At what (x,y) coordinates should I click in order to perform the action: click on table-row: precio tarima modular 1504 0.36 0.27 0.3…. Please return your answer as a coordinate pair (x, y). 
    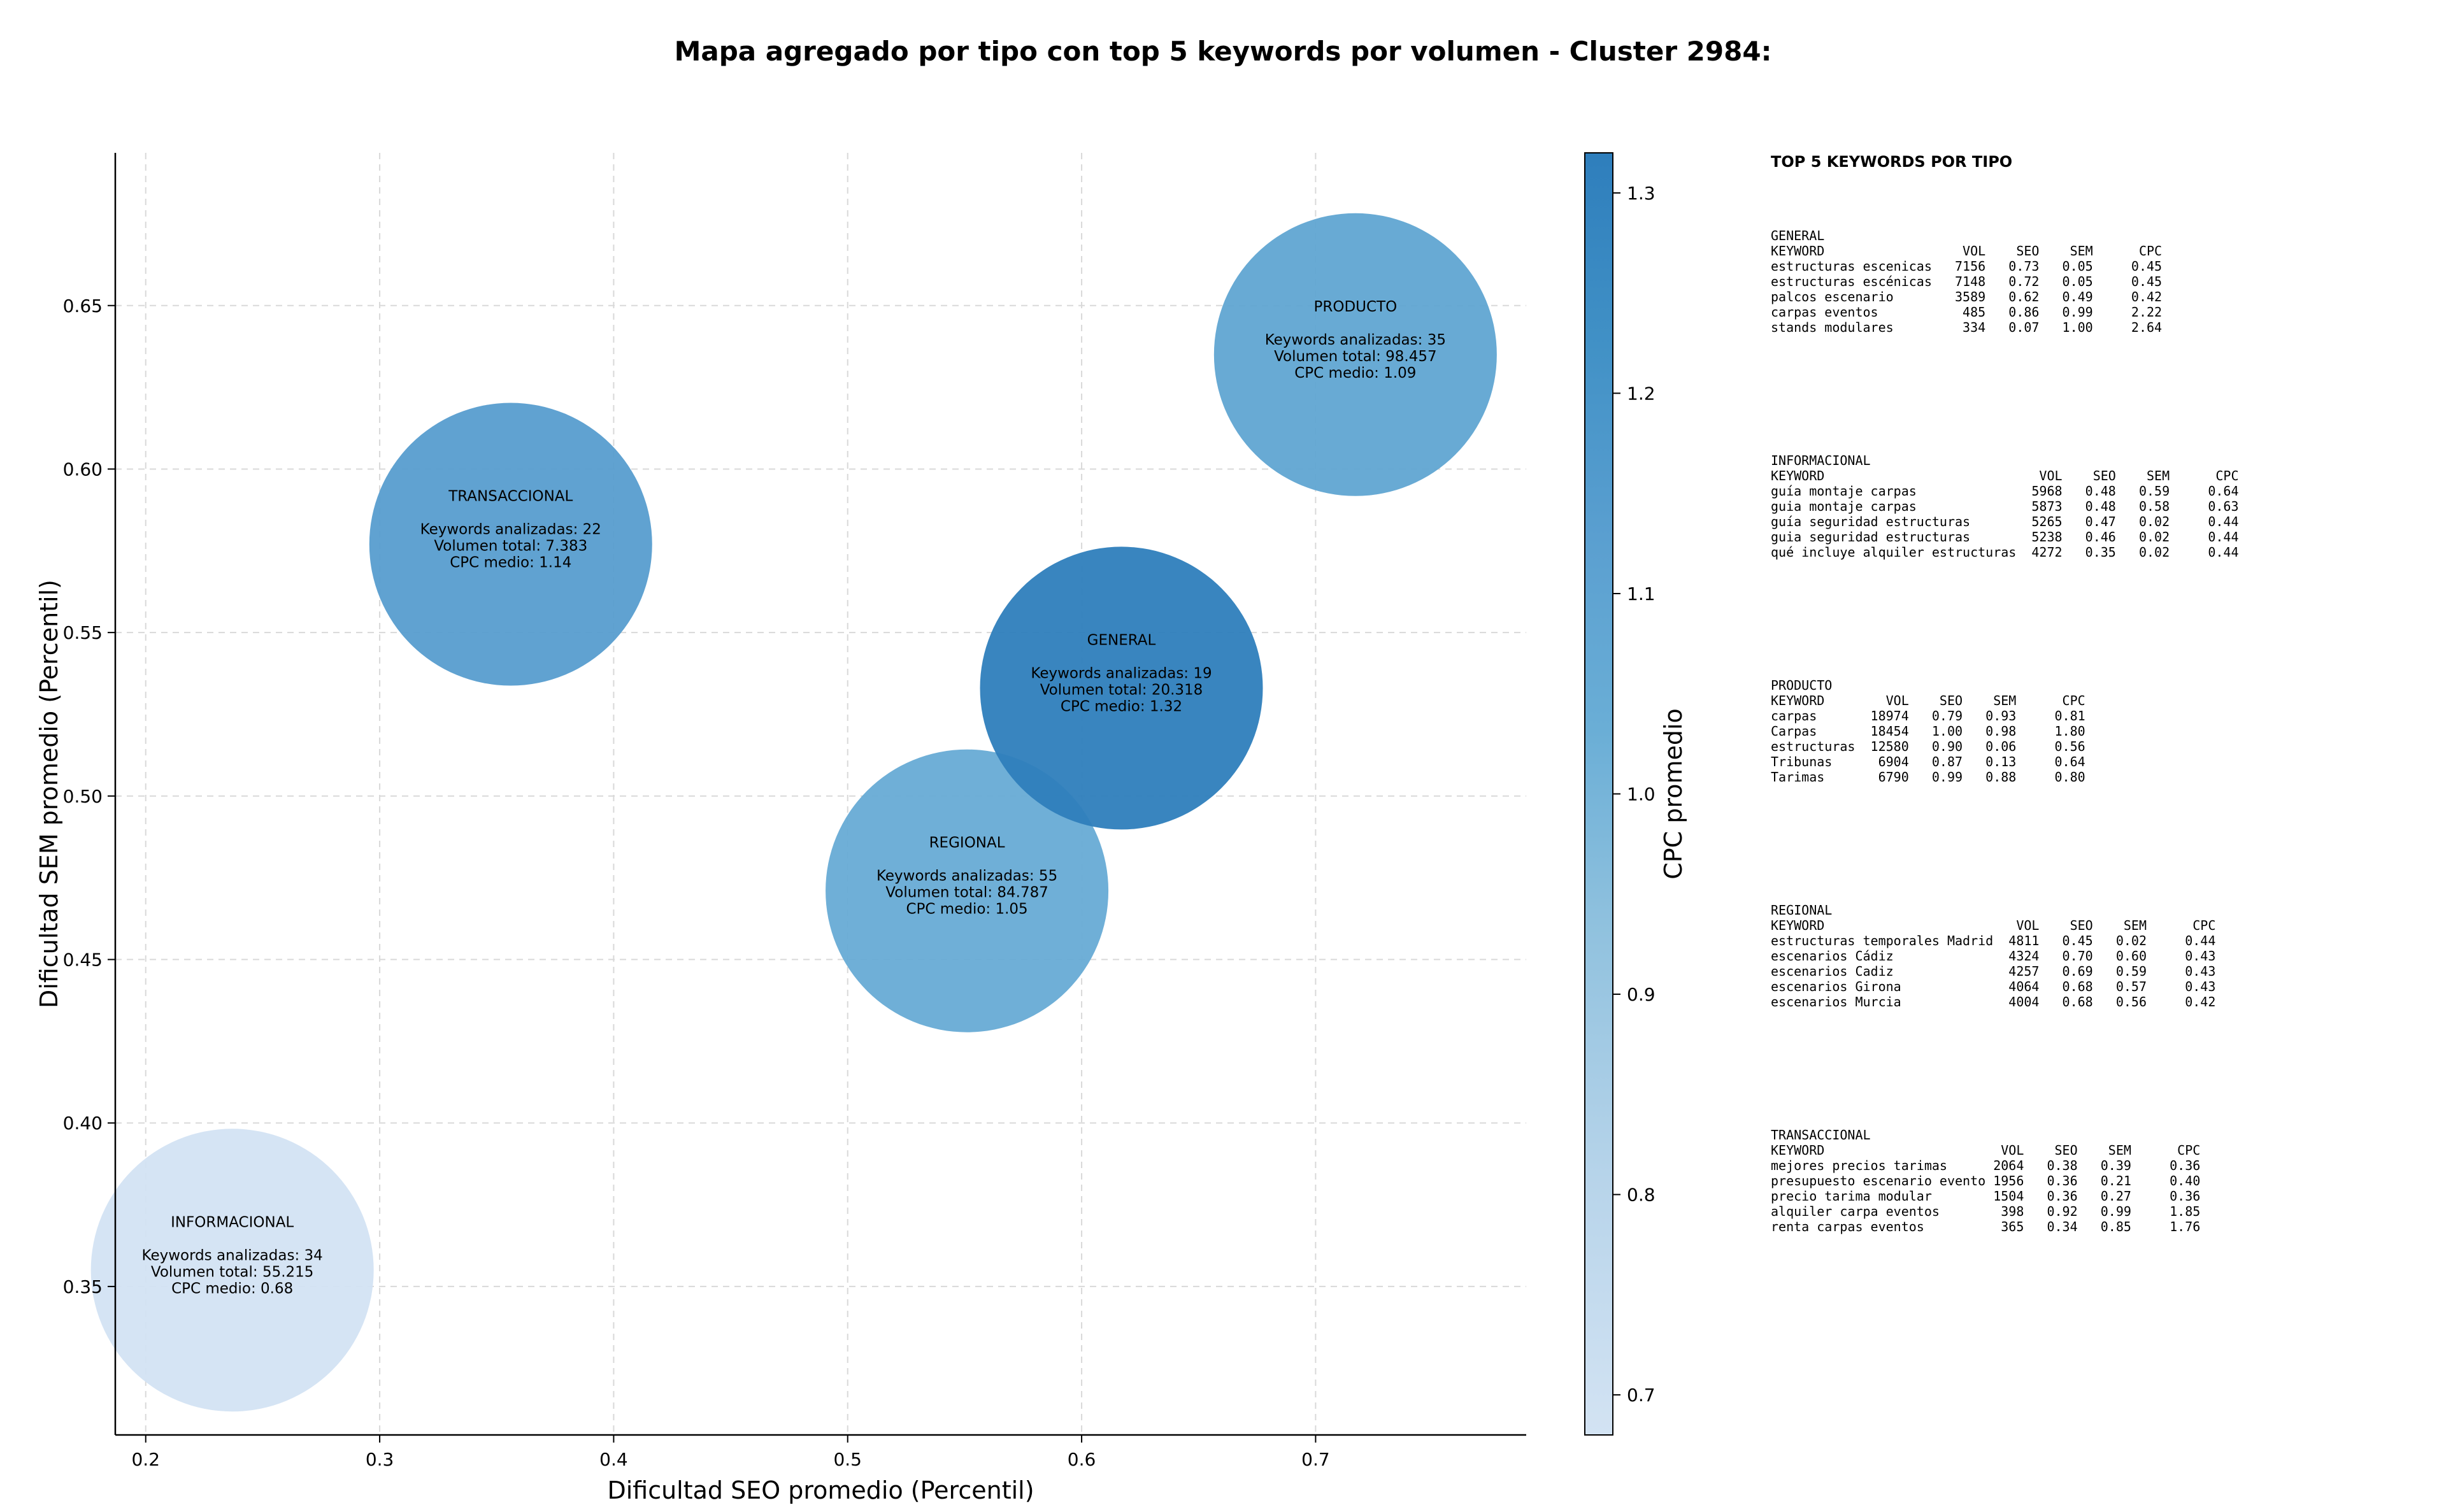
    Looking at the image, I should click on (1986, 1196).